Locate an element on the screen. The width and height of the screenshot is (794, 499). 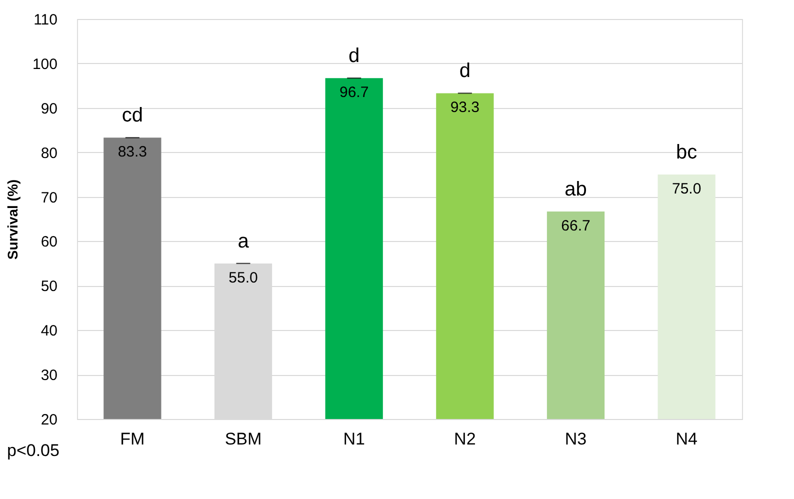
x-tick-label: FM is located at coordinates (132, 439).